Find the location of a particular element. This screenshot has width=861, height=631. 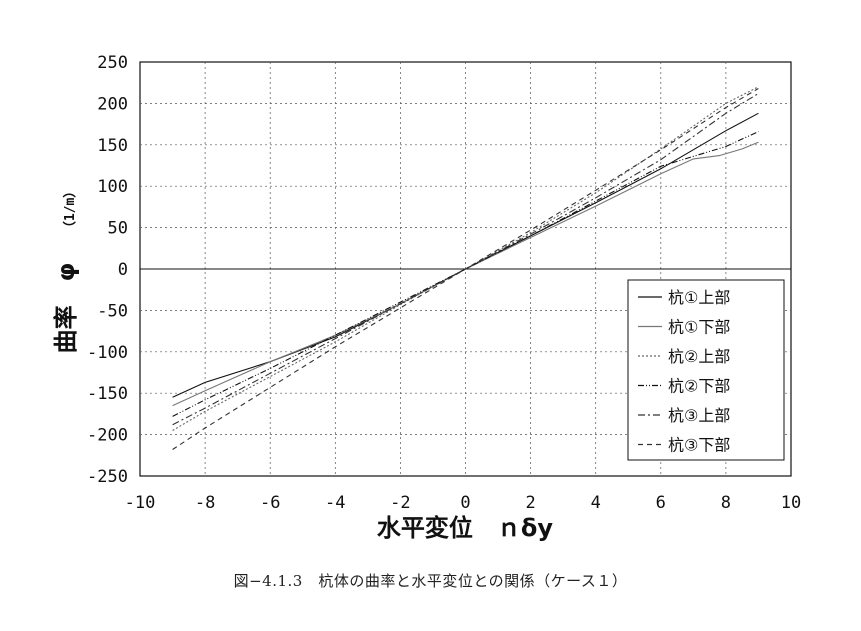

y-tick-label: 50 is located at coordinates (118, 229).